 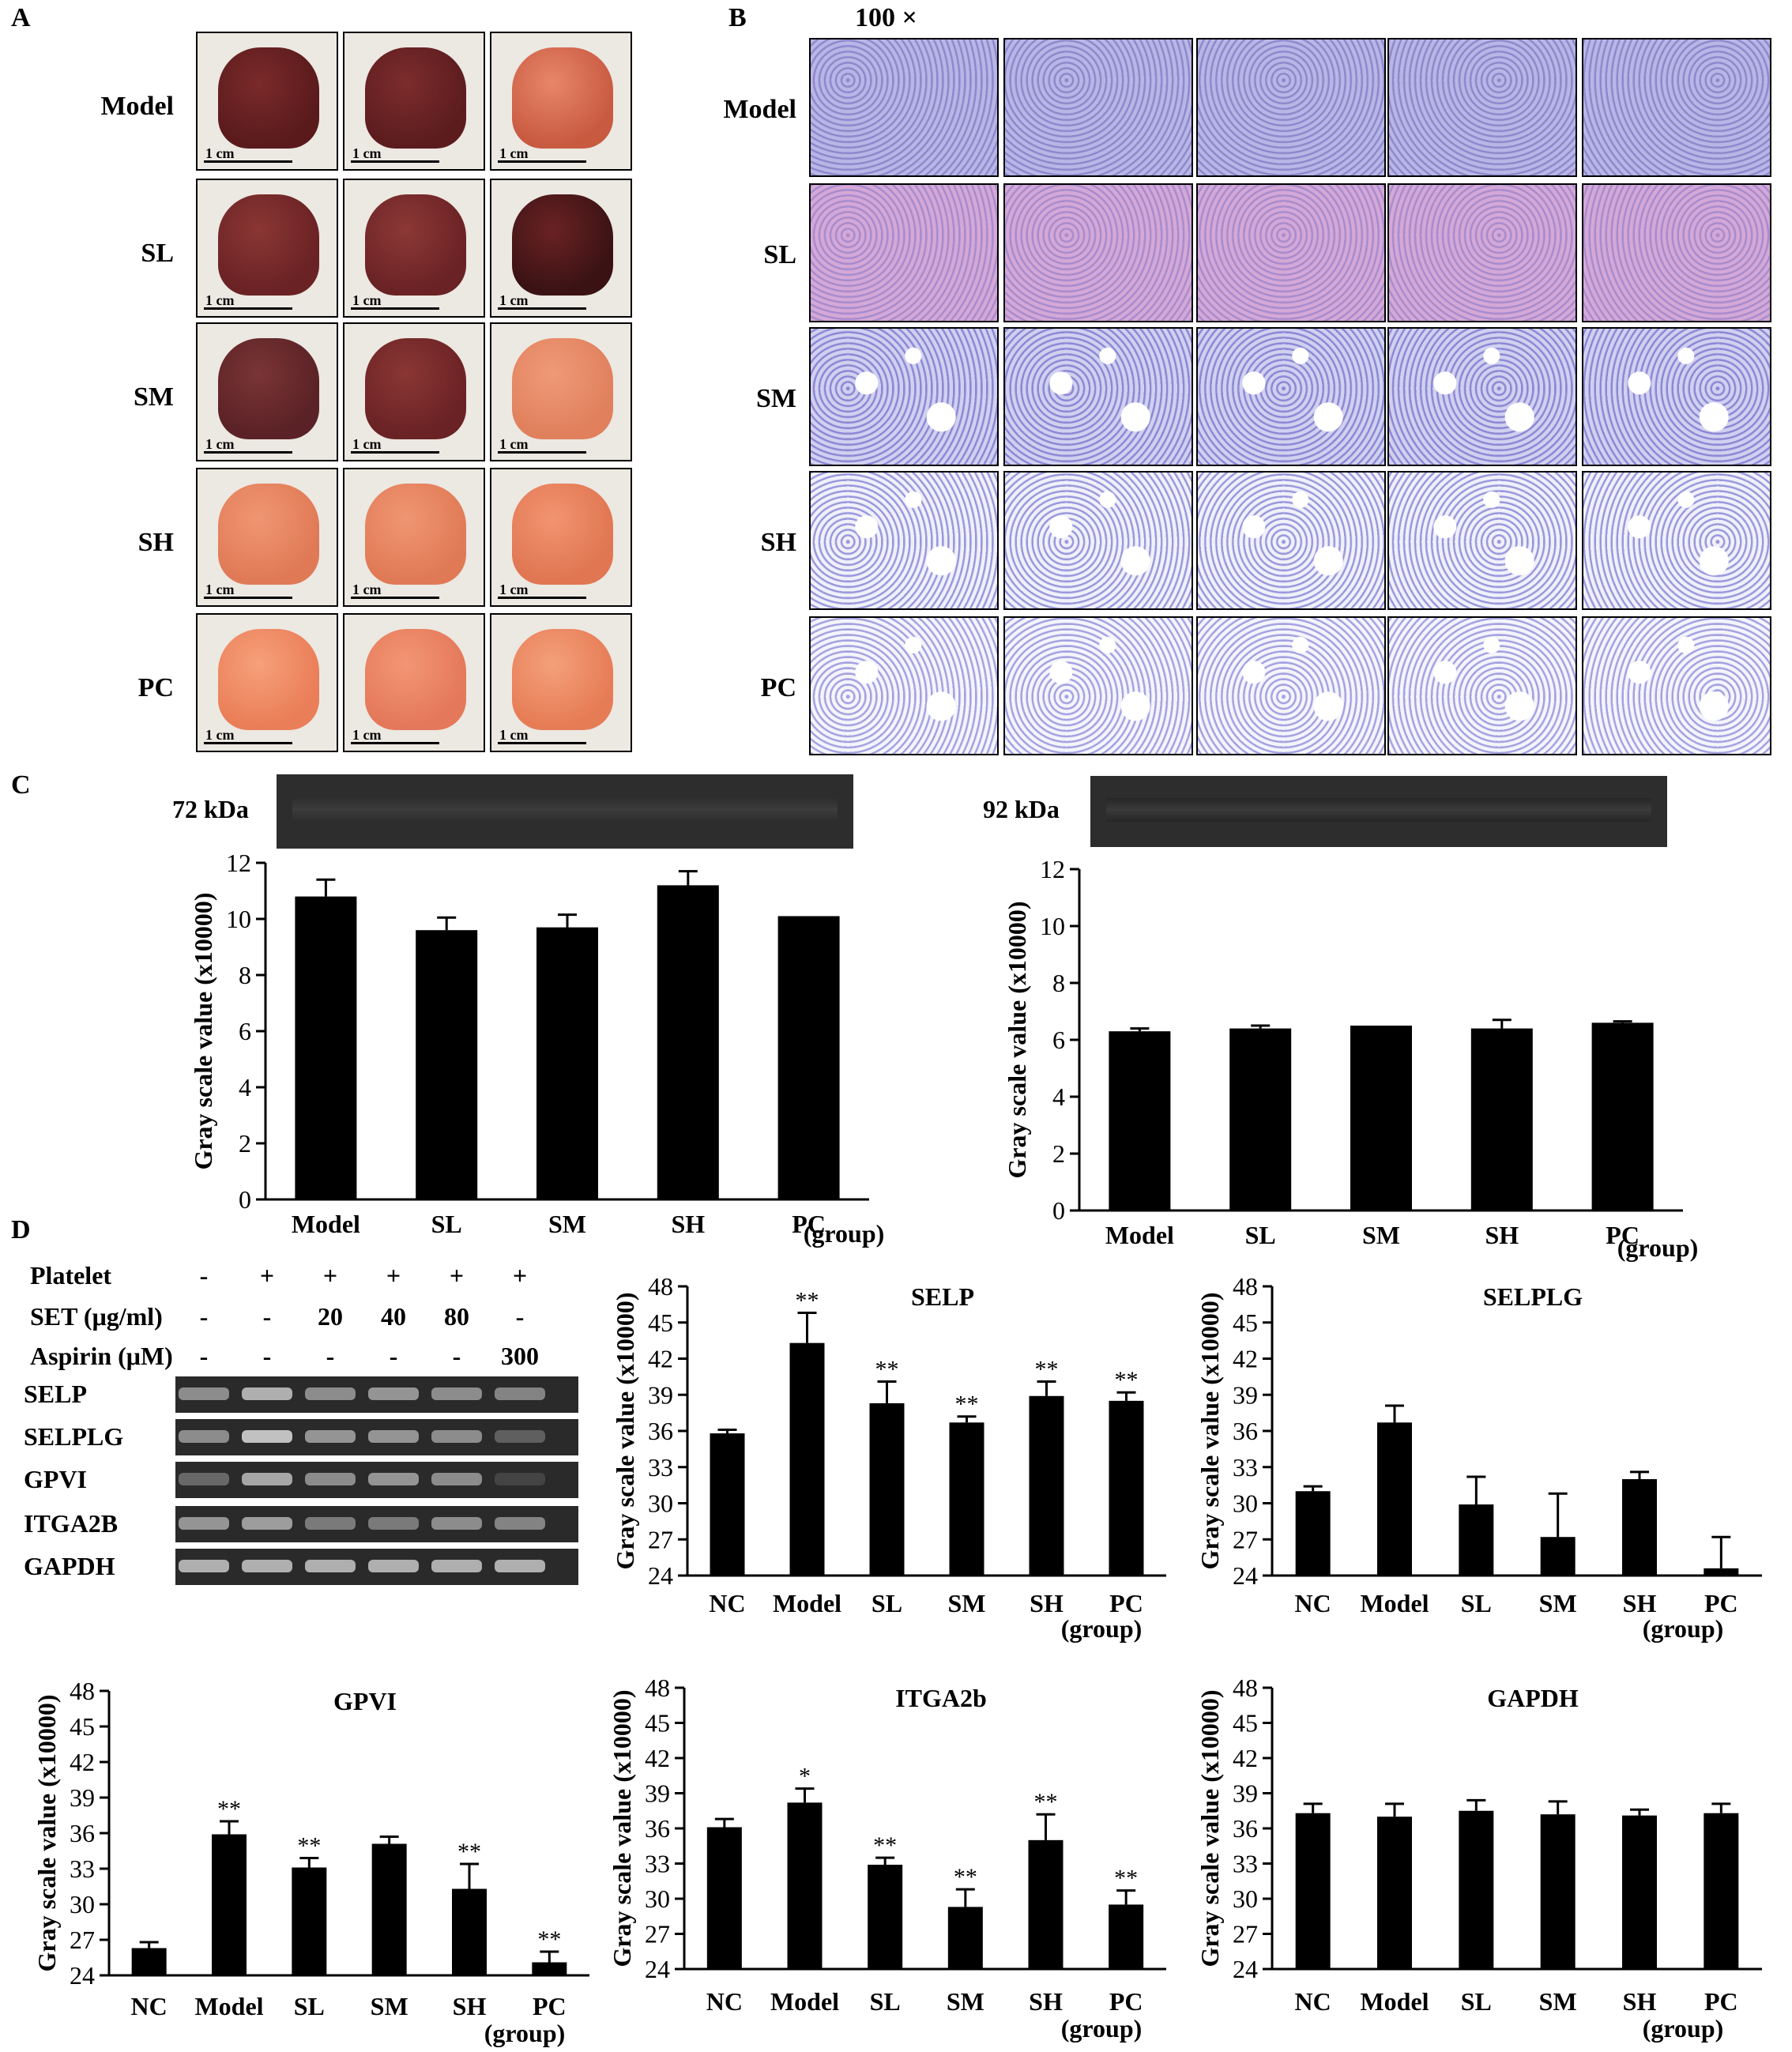 What do you see at coordinates (724, 2001) in the screenshot?
I see `x-tick-label: NC` at bounding box center [724, 2001].